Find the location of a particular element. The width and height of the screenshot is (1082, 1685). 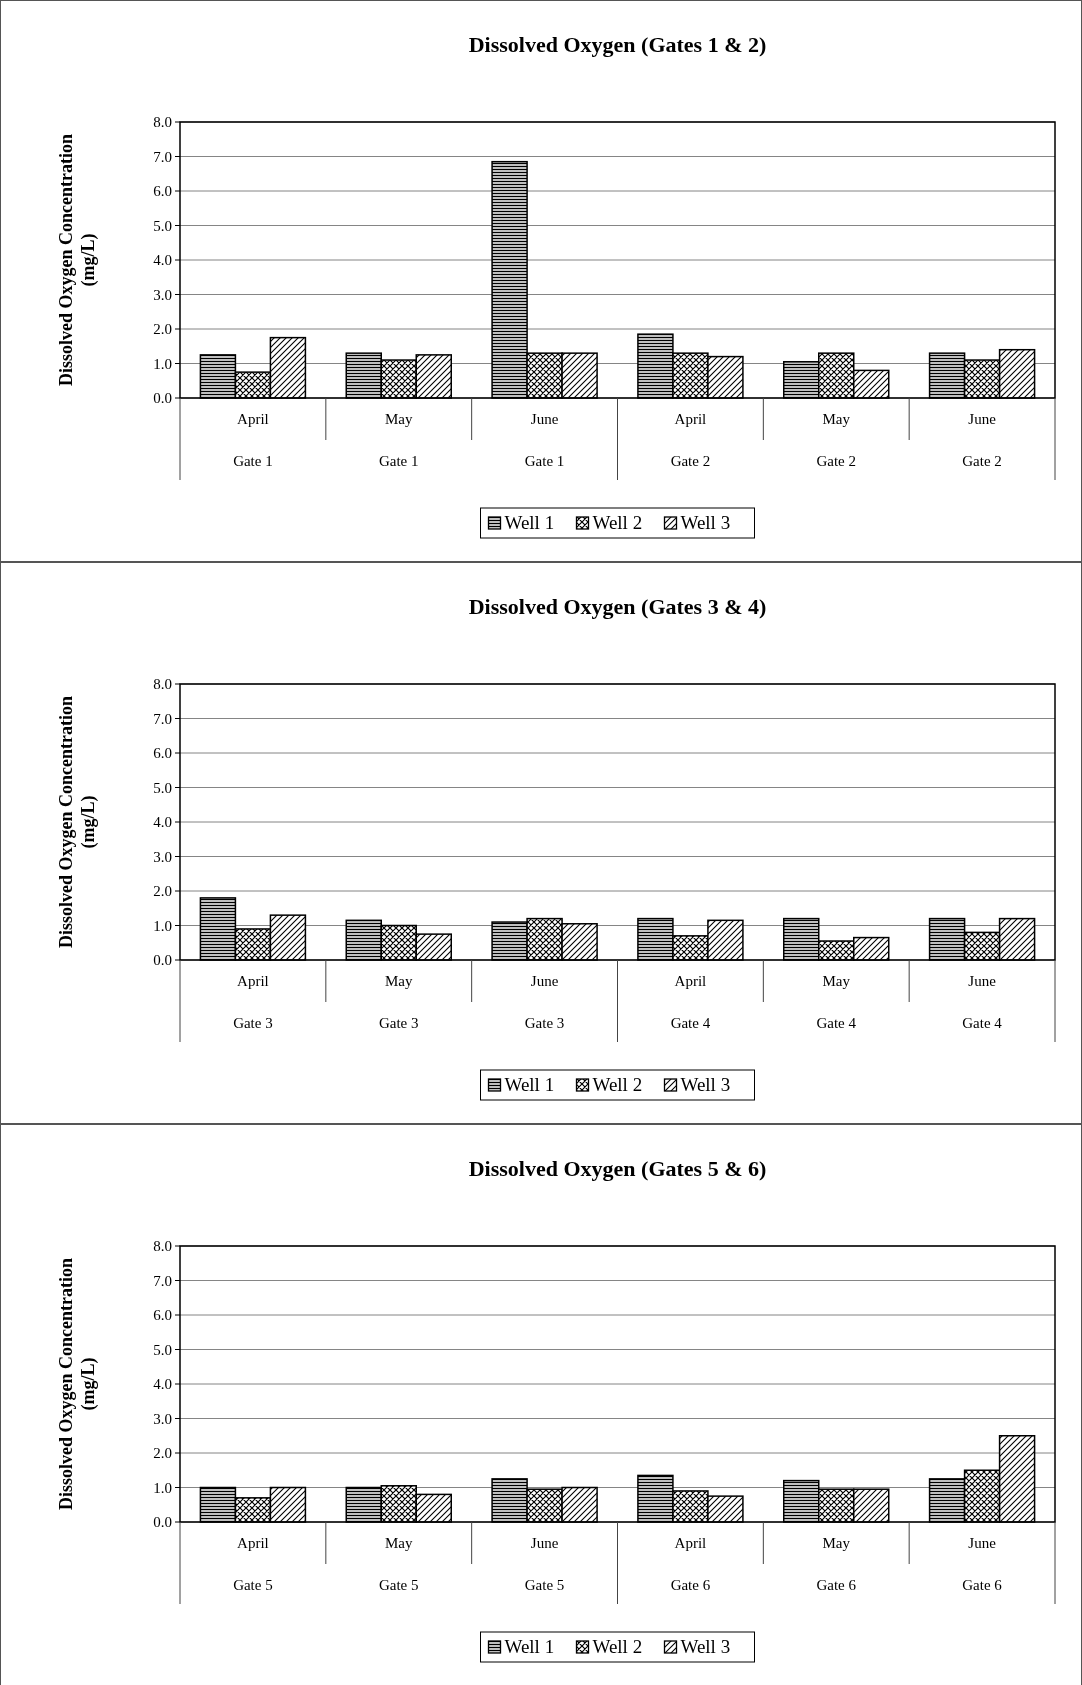

category-label: May Gate 5 is located at coordinates (398, 1564).